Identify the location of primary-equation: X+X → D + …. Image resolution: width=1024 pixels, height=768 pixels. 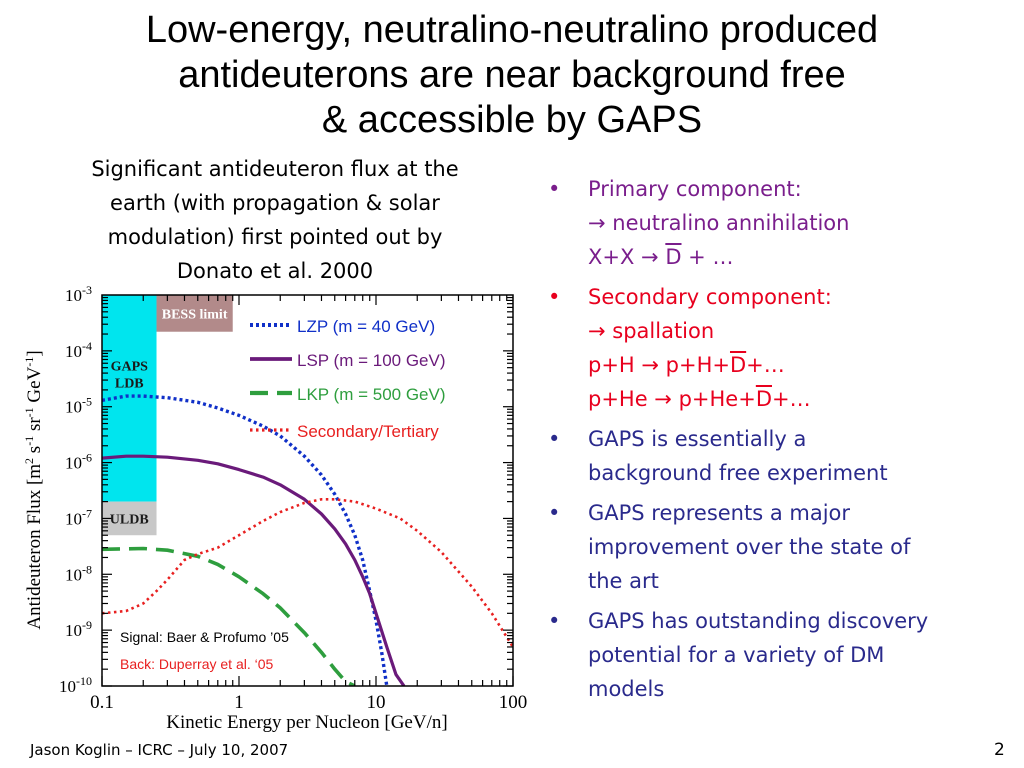
(661, 257).